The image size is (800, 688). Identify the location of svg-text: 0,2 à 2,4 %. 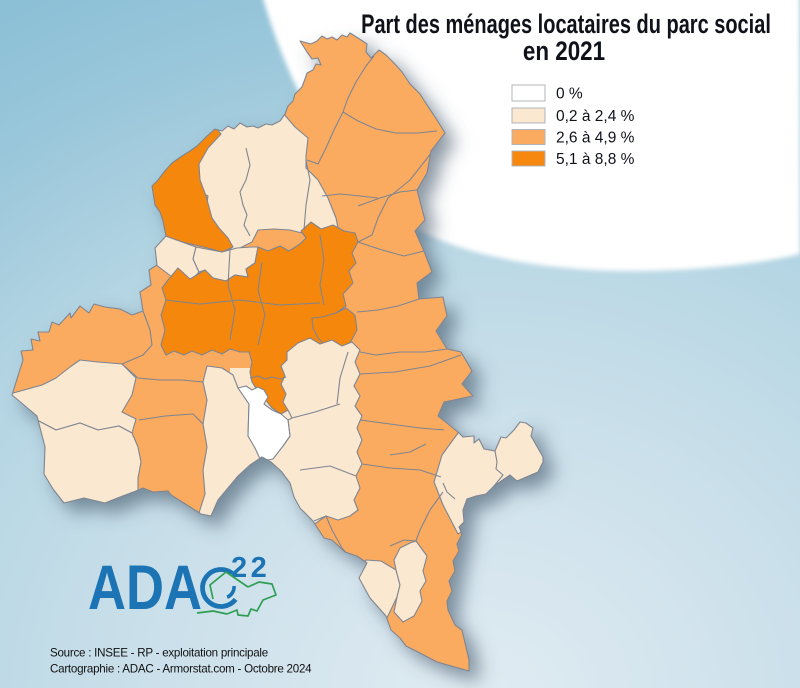
(595, 116).